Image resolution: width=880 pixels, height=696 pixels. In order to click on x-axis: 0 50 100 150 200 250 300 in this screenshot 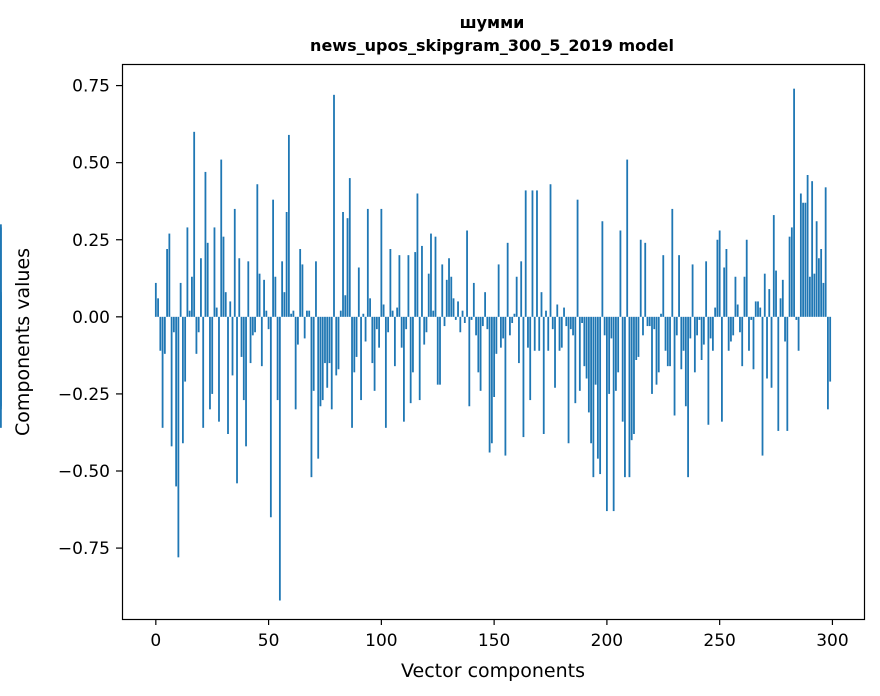, I will do `click(499, 635)`.